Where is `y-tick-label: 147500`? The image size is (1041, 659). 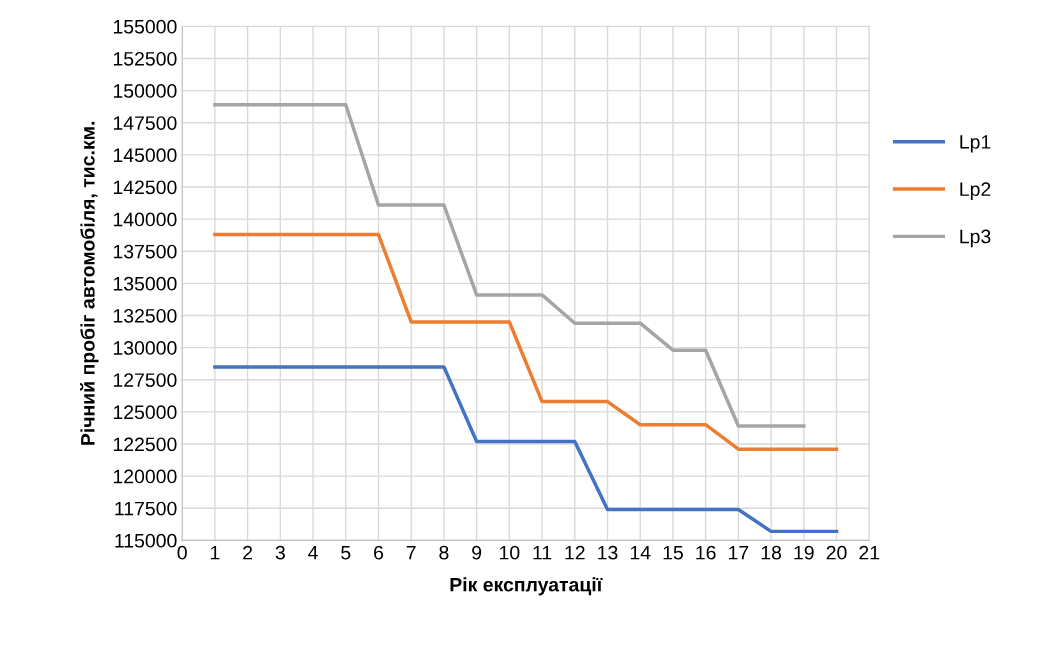
y-tick-label: 147500 is located at coordinates (145, 123).